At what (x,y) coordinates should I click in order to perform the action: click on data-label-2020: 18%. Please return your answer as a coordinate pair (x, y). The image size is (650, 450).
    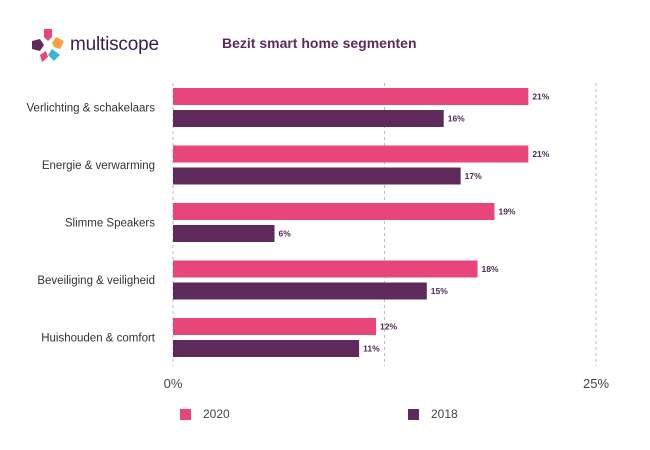
    Looking at the image, I should click on (490, 269).